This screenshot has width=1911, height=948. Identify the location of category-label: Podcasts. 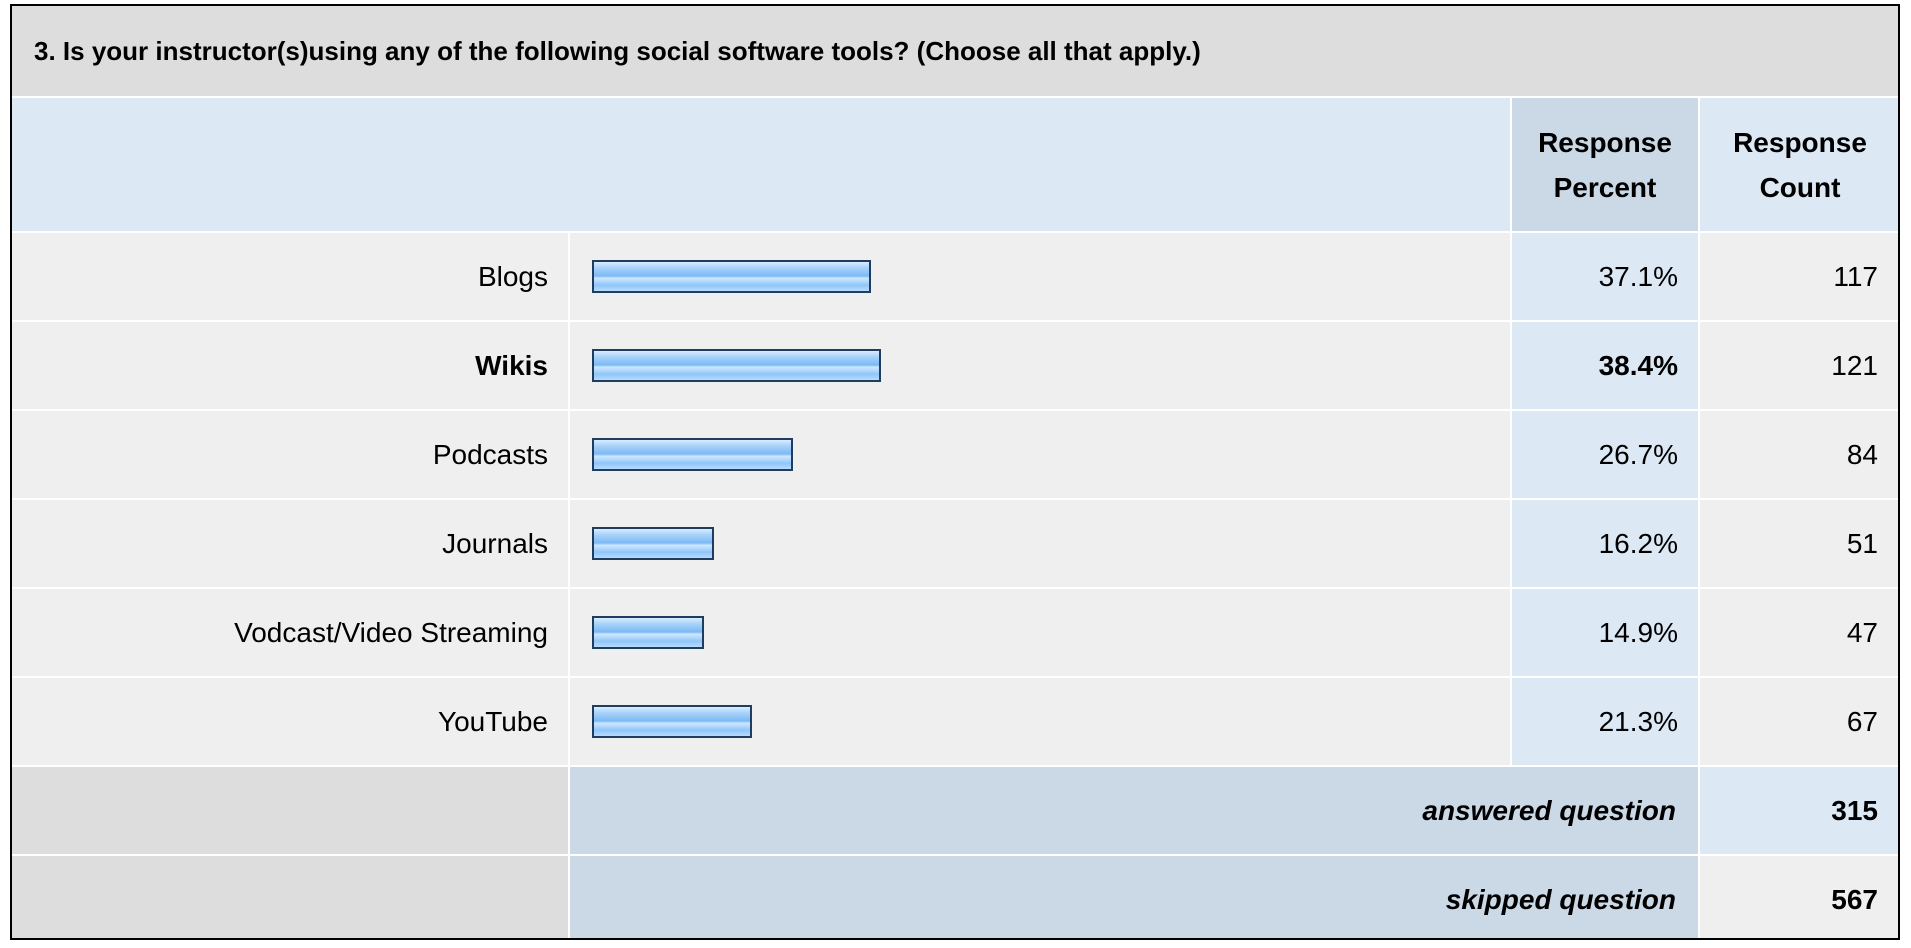
(290, 454).